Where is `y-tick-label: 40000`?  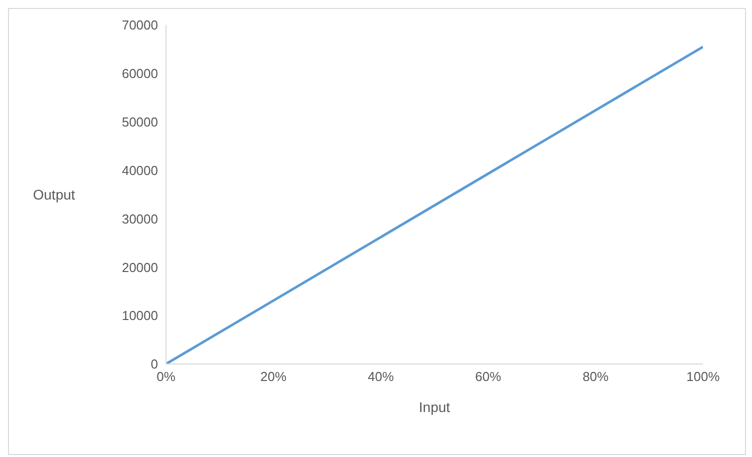 y-tick-label: 40000 is located at coordinates (140, 170).